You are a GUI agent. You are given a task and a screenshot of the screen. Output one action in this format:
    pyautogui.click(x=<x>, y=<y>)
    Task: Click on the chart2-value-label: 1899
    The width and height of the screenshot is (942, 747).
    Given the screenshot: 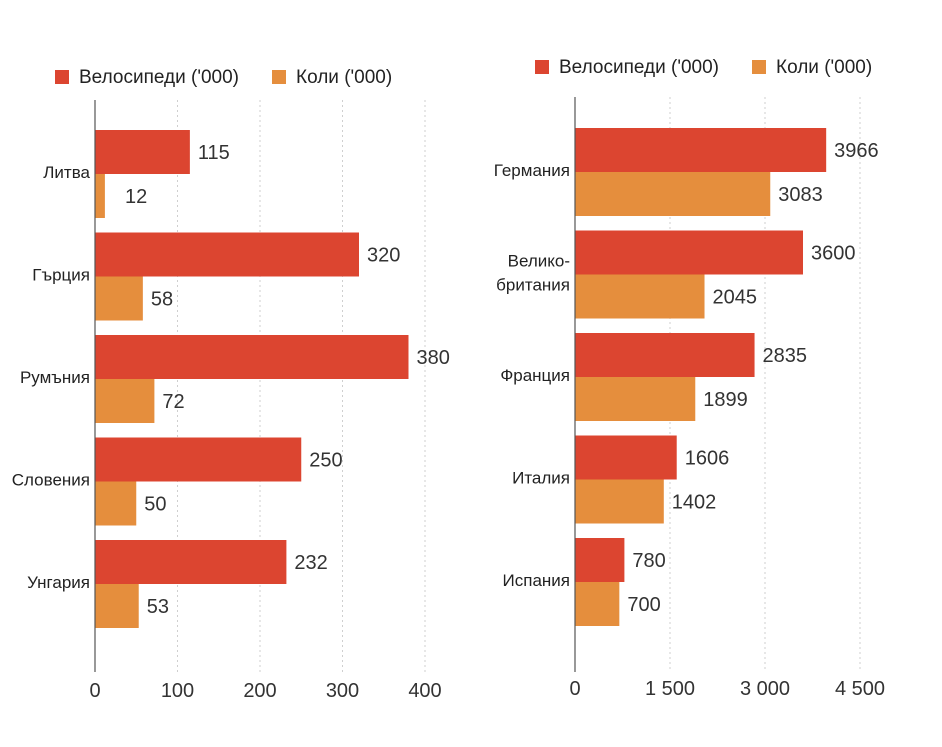 What is the action you would take?
    pyautogui.click(x=725, y=400)
    